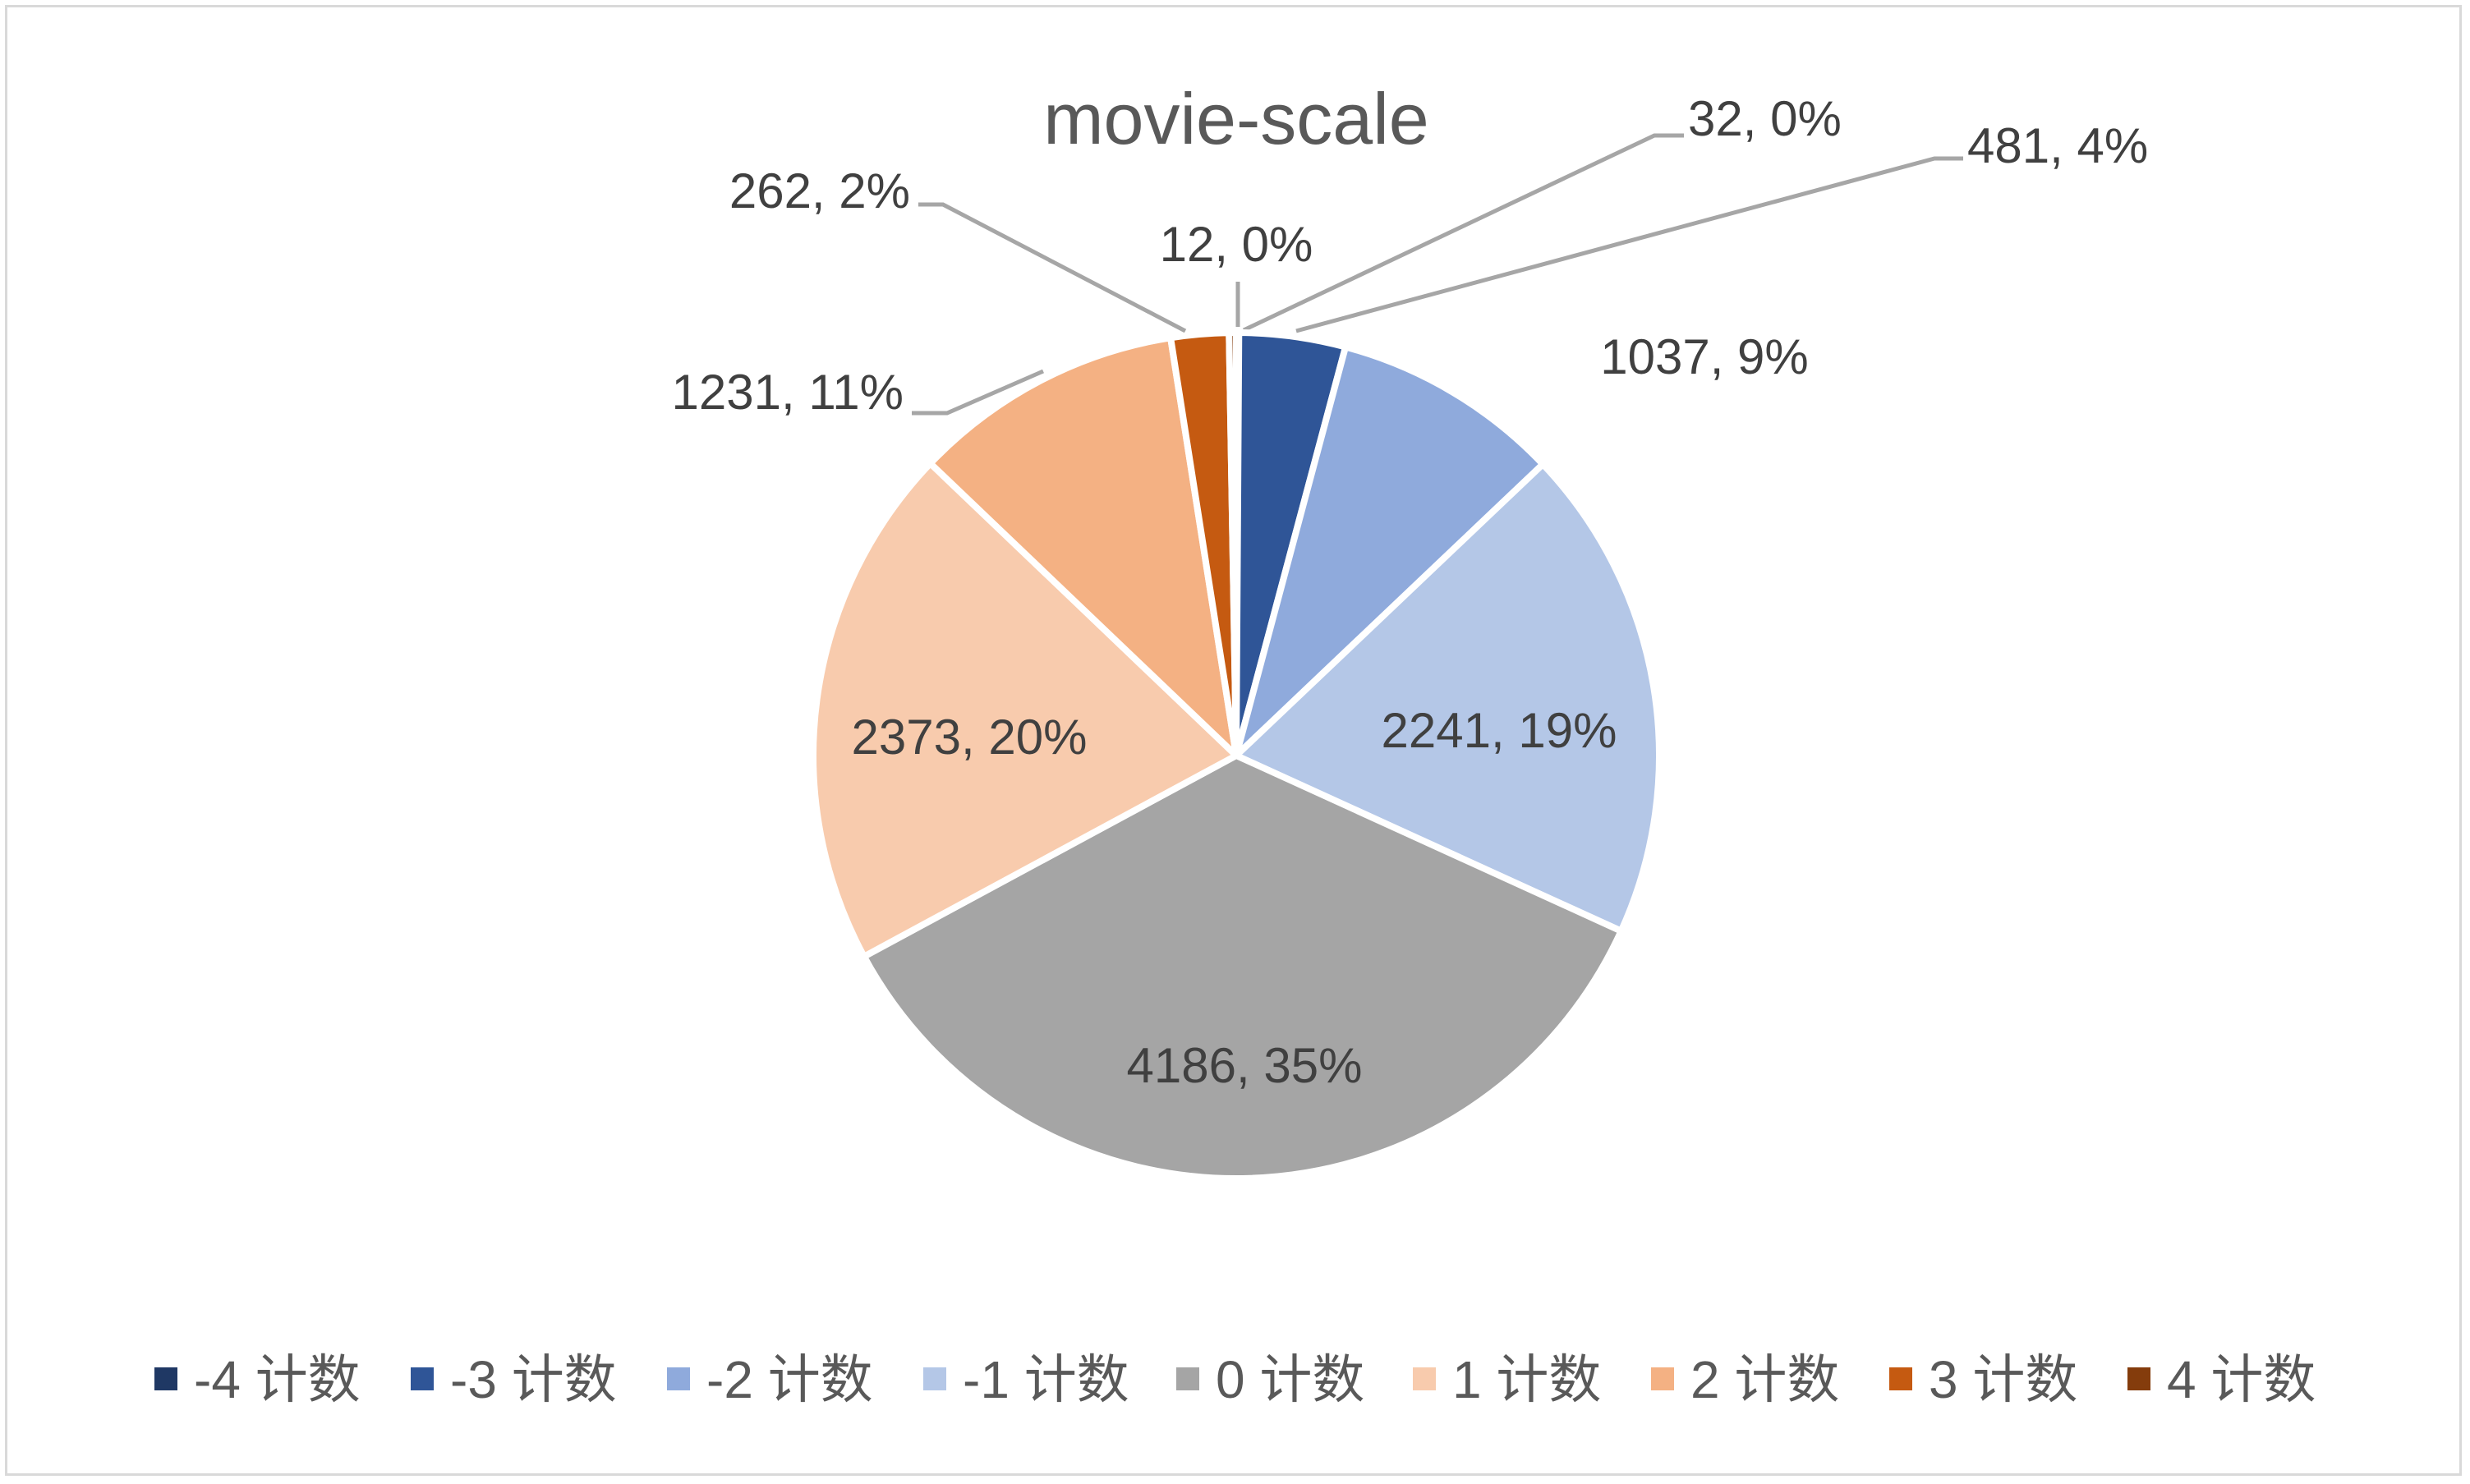  I want to click on legend-label: 4 计数, so click(2241, 1379).